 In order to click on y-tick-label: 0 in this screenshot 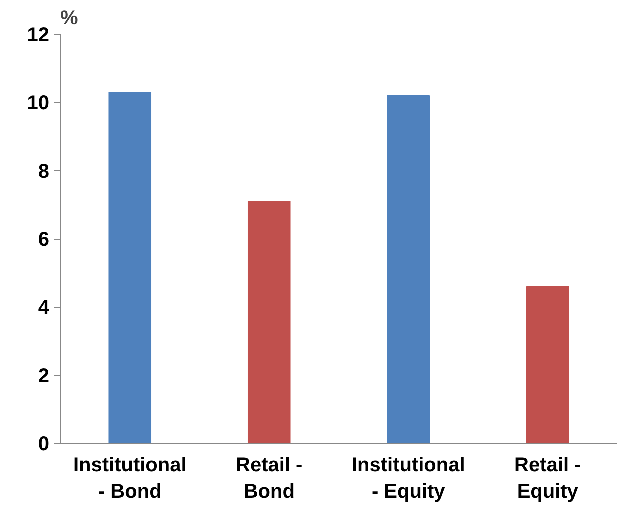, I will do `click(44, 445)`.